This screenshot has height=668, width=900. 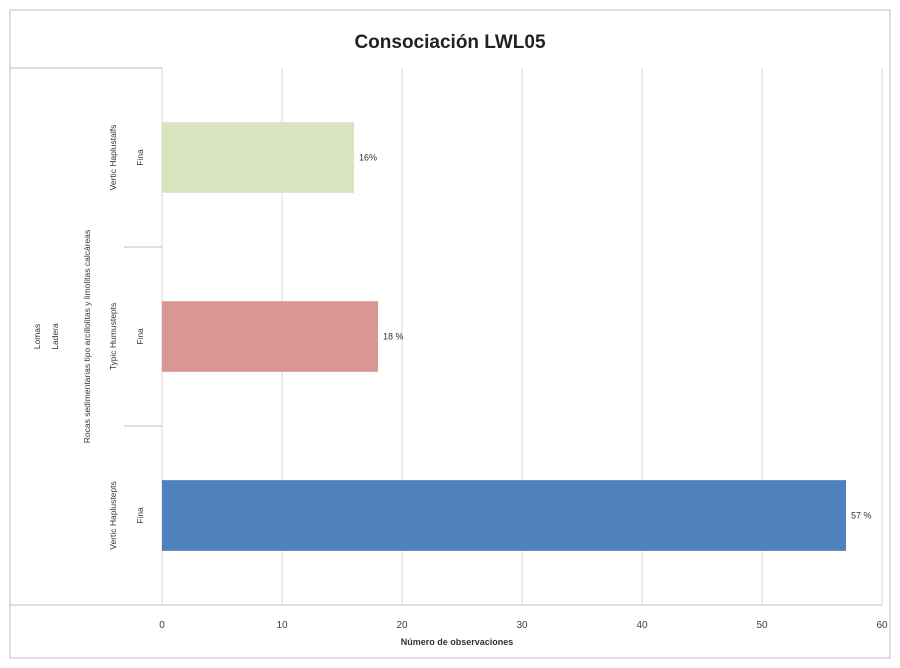 I want to click on texture-label-1: Fina, so click(x=140, y=336).